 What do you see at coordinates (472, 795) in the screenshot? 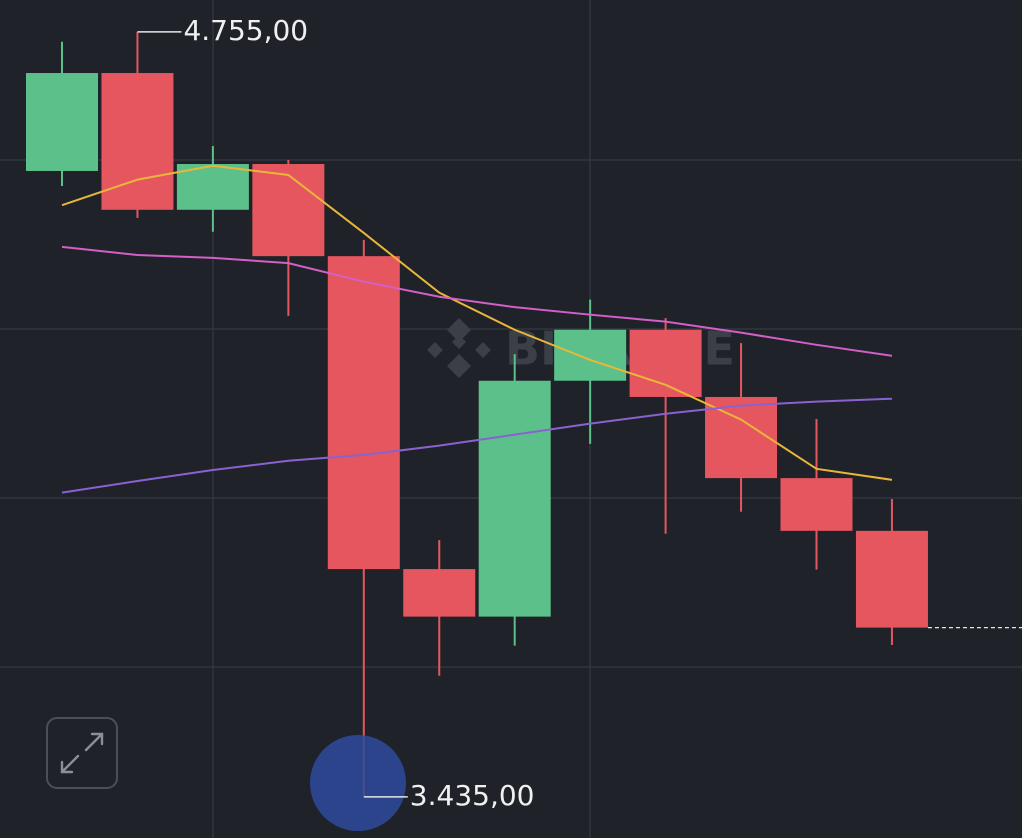
I see `annotation-label: 3.435,00` at bounding box center [472, 795].